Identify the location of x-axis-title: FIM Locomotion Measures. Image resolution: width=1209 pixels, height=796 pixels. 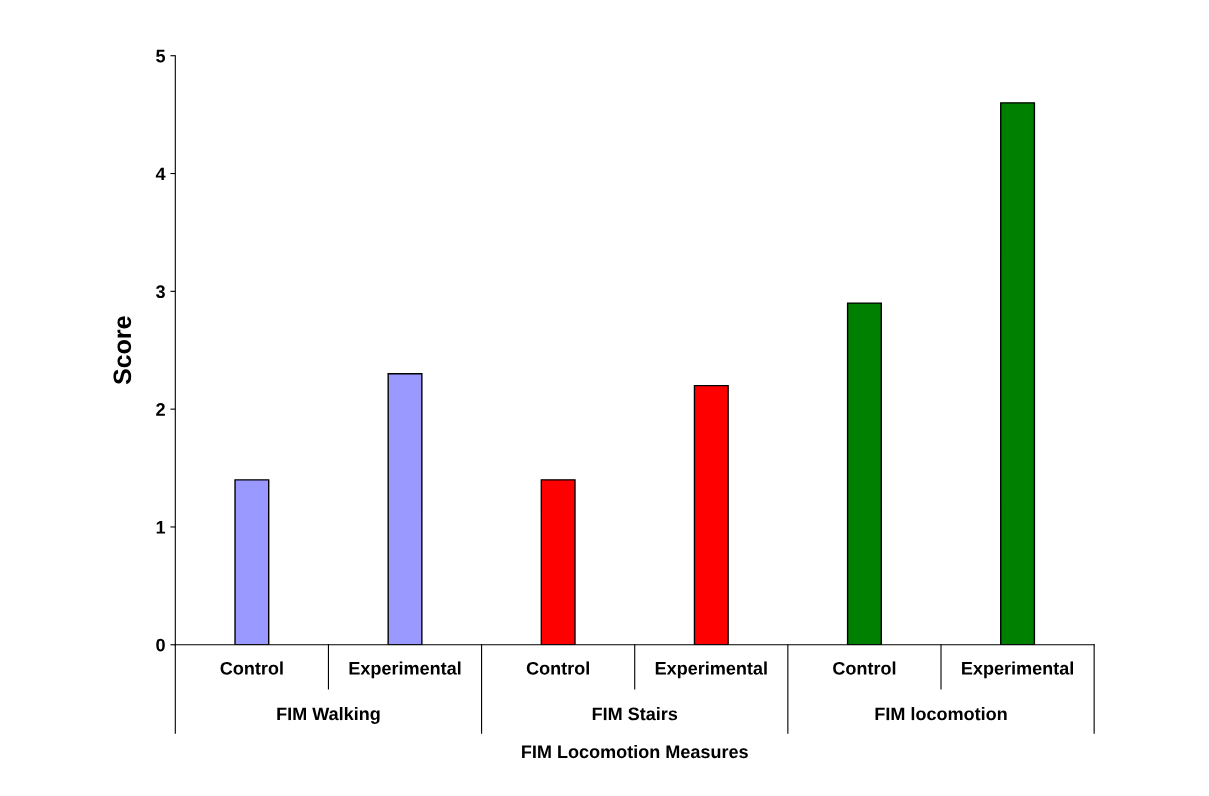
(635, 751).